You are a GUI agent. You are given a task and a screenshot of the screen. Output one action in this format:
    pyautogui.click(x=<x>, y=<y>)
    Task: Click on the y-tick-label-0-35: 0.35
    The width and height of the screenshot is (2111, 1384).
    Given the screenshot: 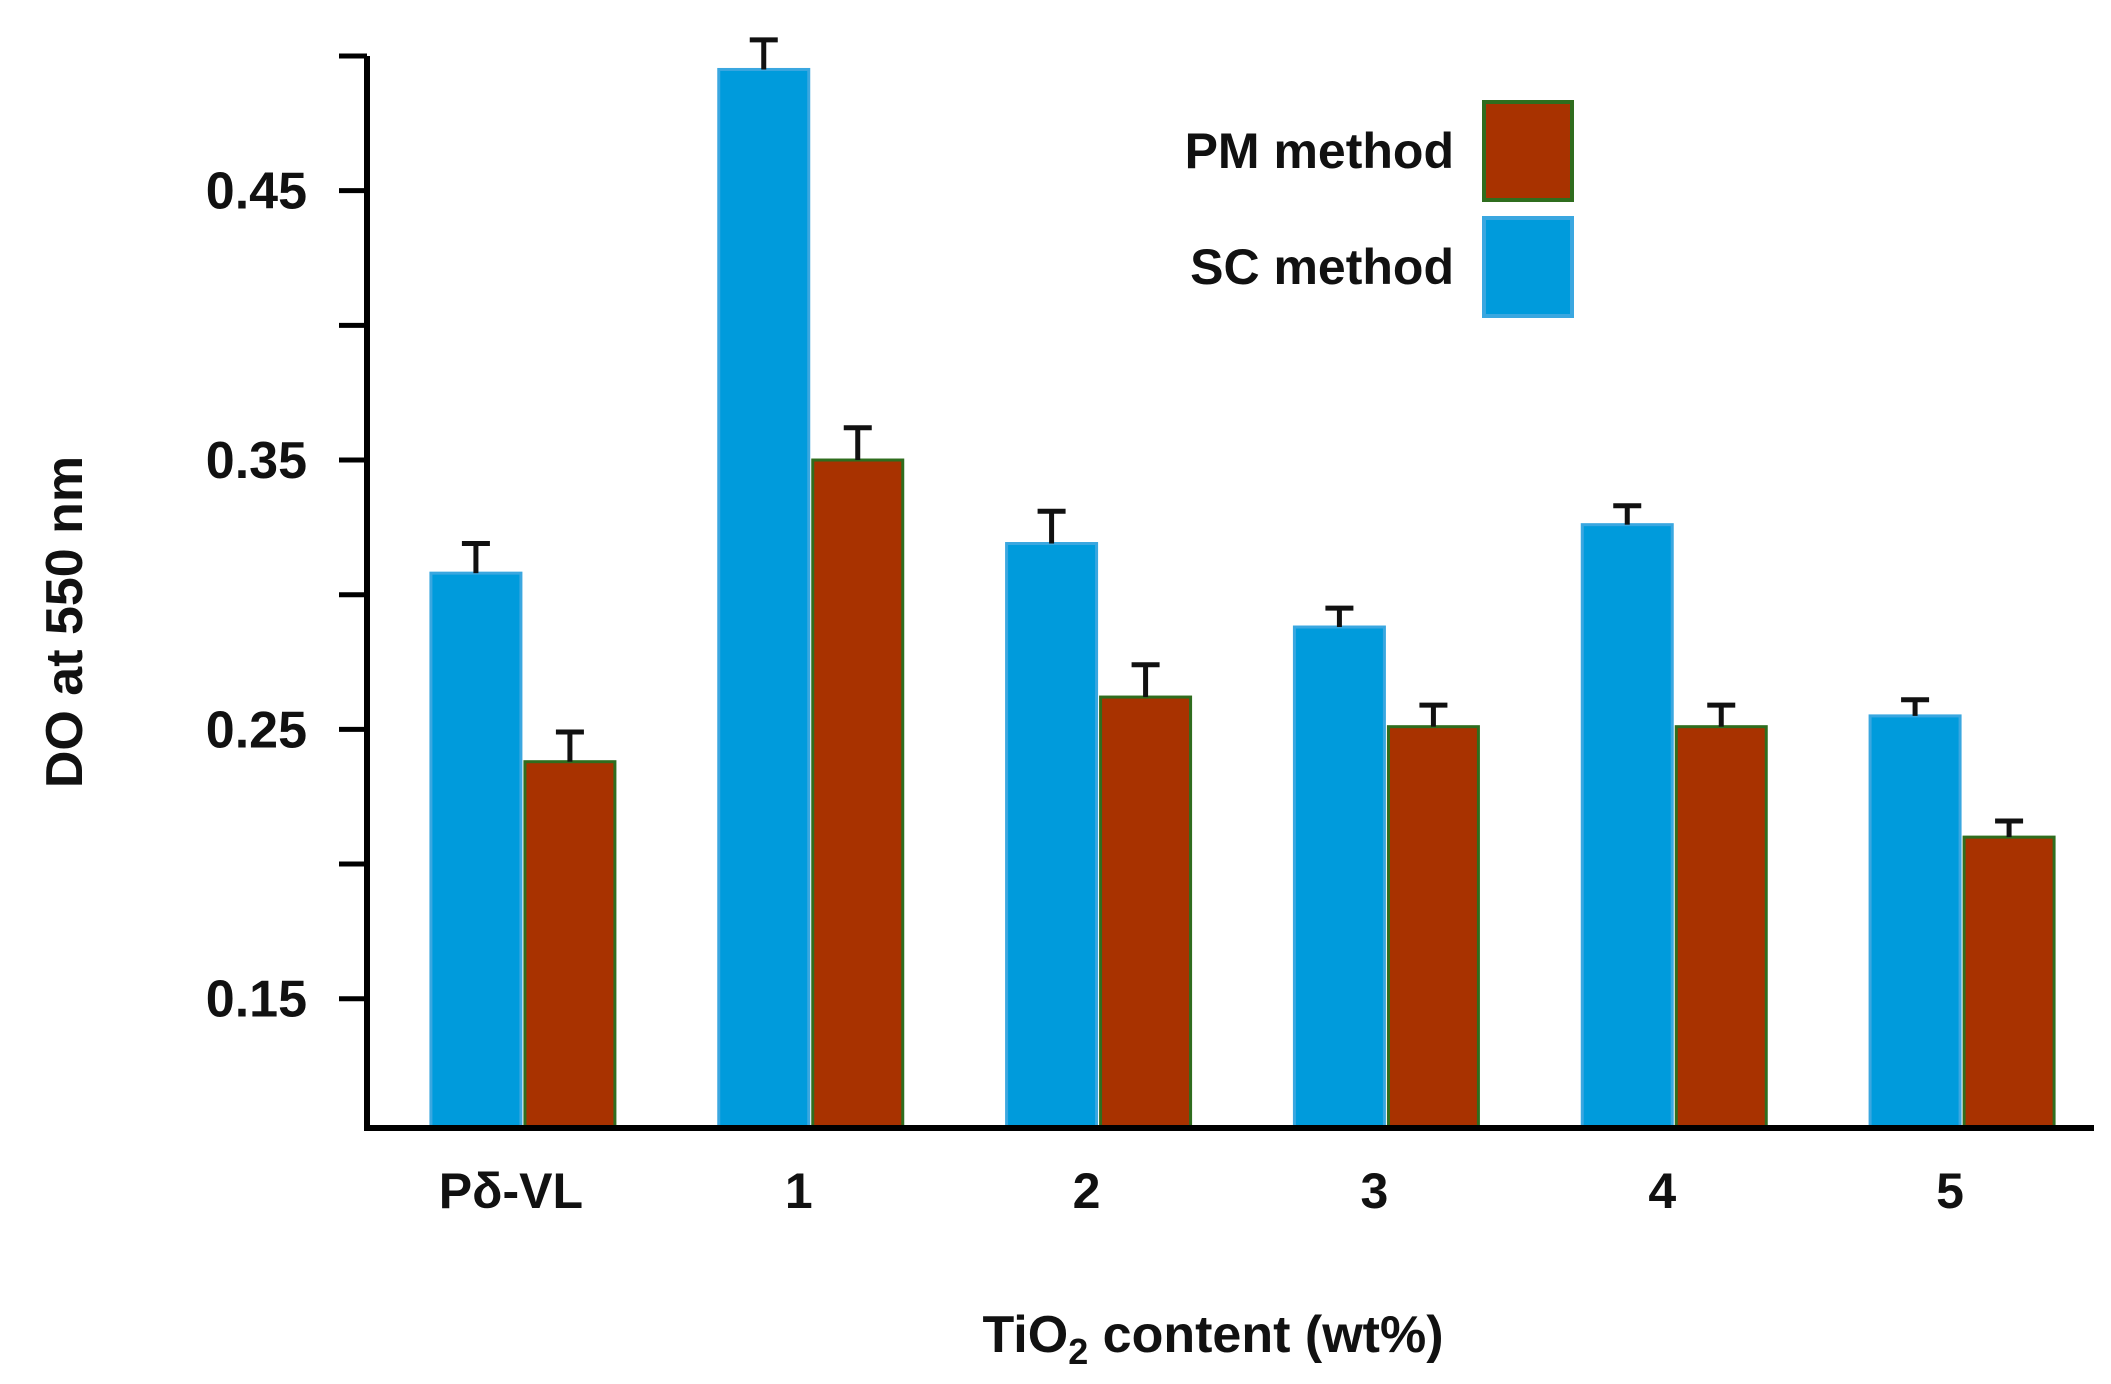 What is the action you would take?
    pyautogui.click(x=256, y=461)
    